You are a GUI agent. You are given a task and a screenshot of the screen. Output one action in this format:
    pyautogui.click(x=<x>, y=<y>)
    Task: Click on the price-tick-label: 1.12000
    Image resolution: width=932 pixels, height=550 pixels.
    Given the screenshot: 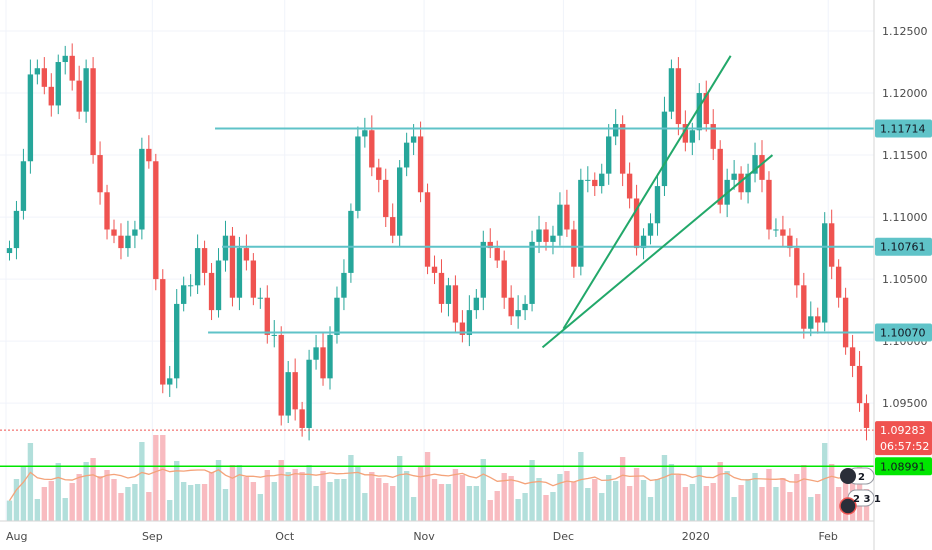 What is the action you would take?
    pyautogui.click(x=905, y=93)
    